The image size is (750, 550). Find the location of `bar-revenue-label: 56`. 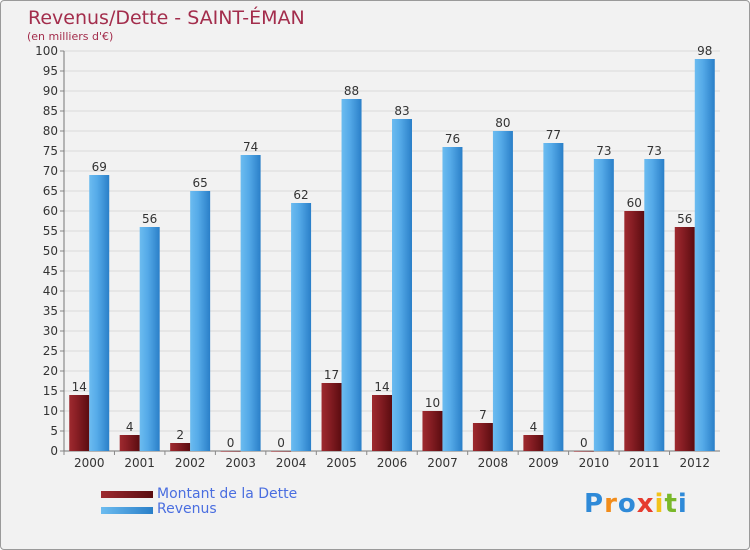

bar-revenue-label: 56 is located at coordinates (149, 219).